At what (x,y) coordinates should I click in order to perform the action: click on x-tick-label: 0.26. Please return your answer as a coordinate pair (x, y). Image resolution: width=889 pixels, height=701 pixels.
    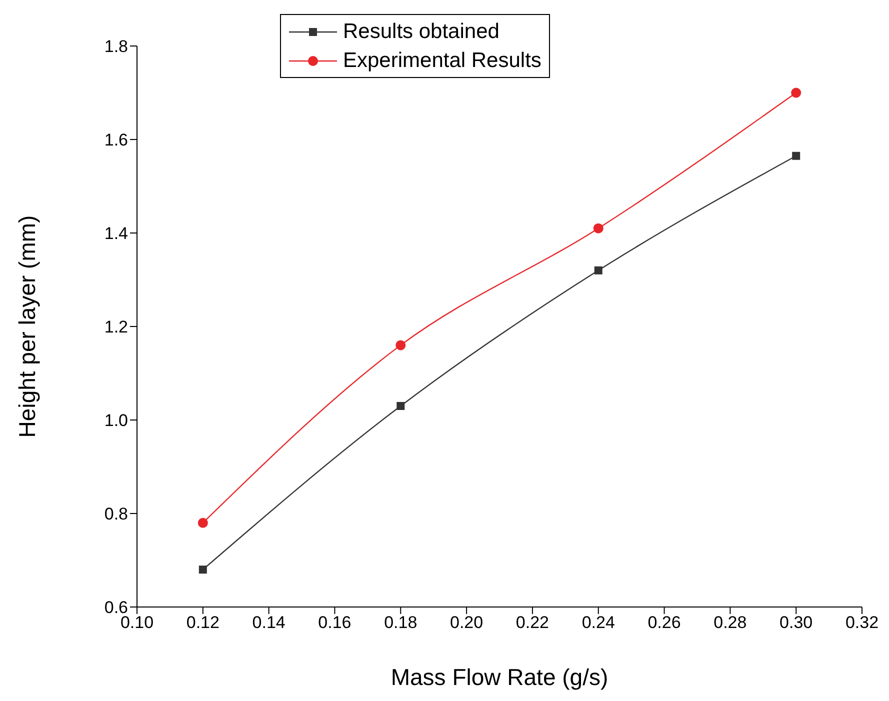
    Looking at the image, I should click on (664, 622).